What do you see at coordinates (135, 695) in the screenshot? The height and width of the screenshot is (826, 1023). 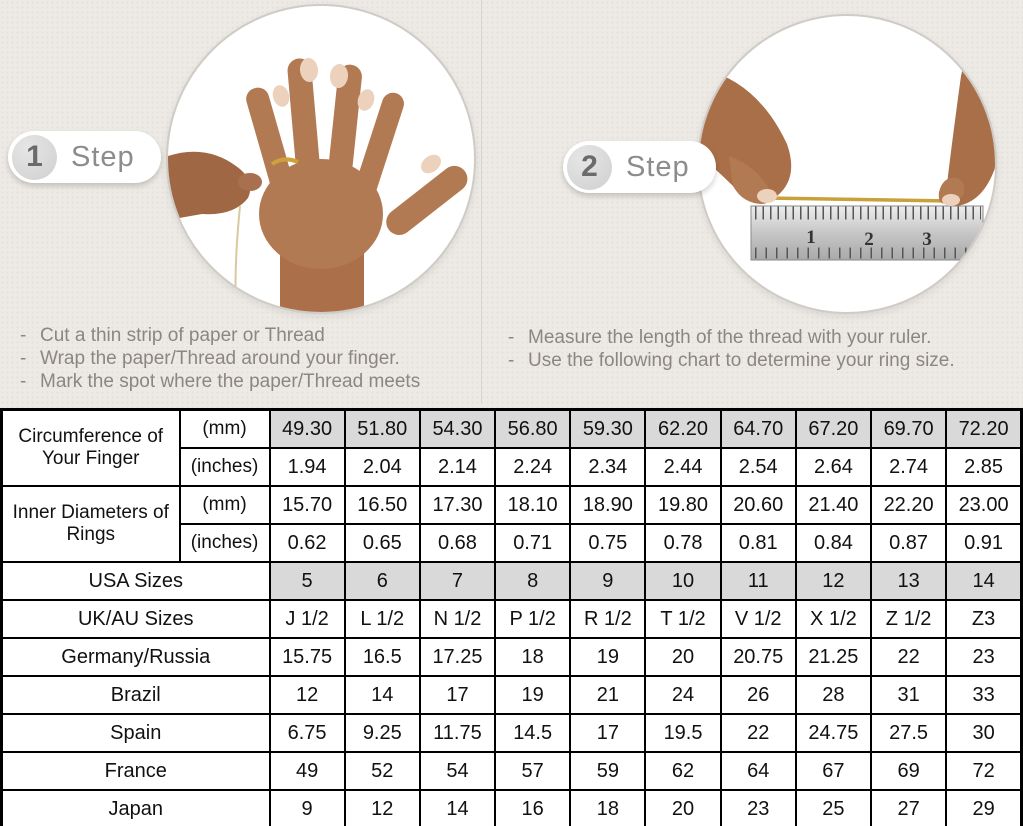 I see `row-label: Brazil` at bounding box center [135, 695].